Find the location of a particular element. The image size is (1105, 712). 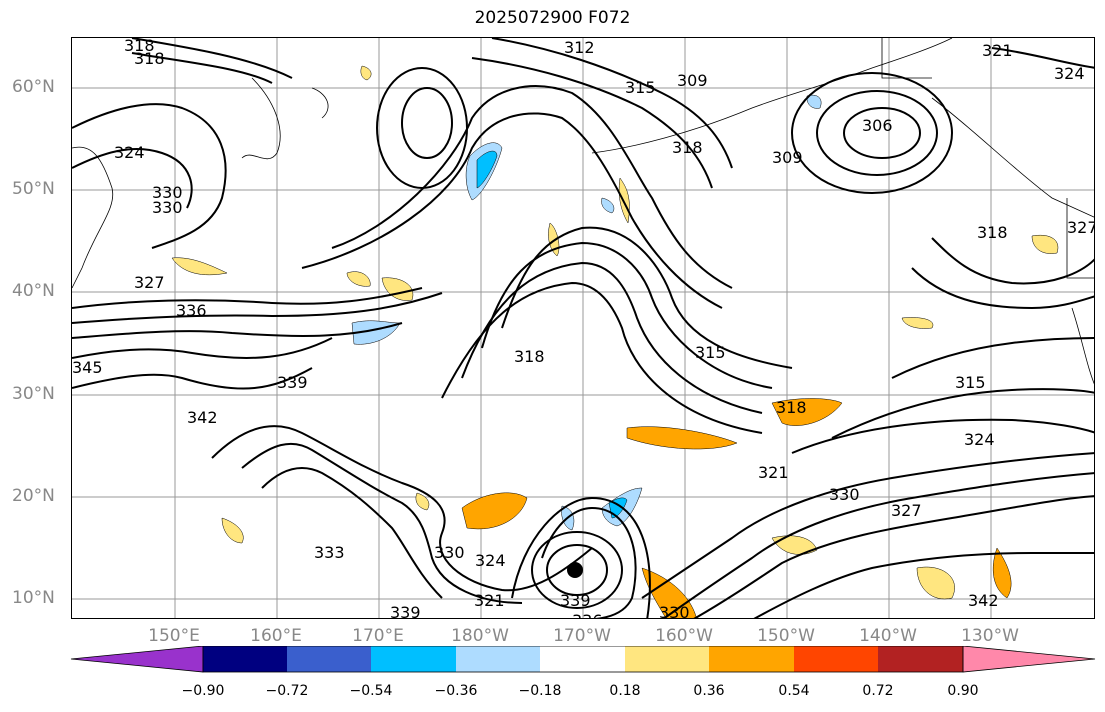

lon-label-160w: 160°W is located at coordinates (684, 636).